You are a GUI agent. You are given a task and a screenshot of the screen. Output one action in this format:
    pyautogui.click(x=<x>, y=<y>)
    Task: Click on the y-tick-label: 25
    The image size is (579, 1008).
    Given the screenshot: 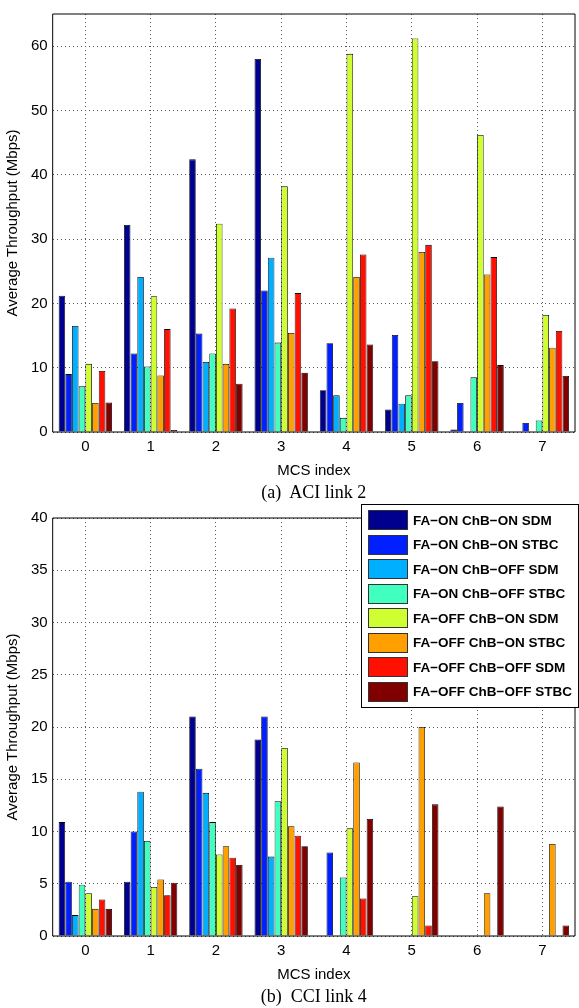 What is the action you would take?
    pyautogui.click(x=39, y=673)
    